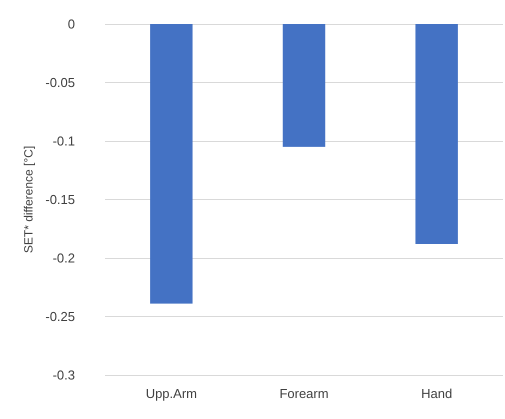  I want to click on y-tick-label: -0.1, so click(63, 141).